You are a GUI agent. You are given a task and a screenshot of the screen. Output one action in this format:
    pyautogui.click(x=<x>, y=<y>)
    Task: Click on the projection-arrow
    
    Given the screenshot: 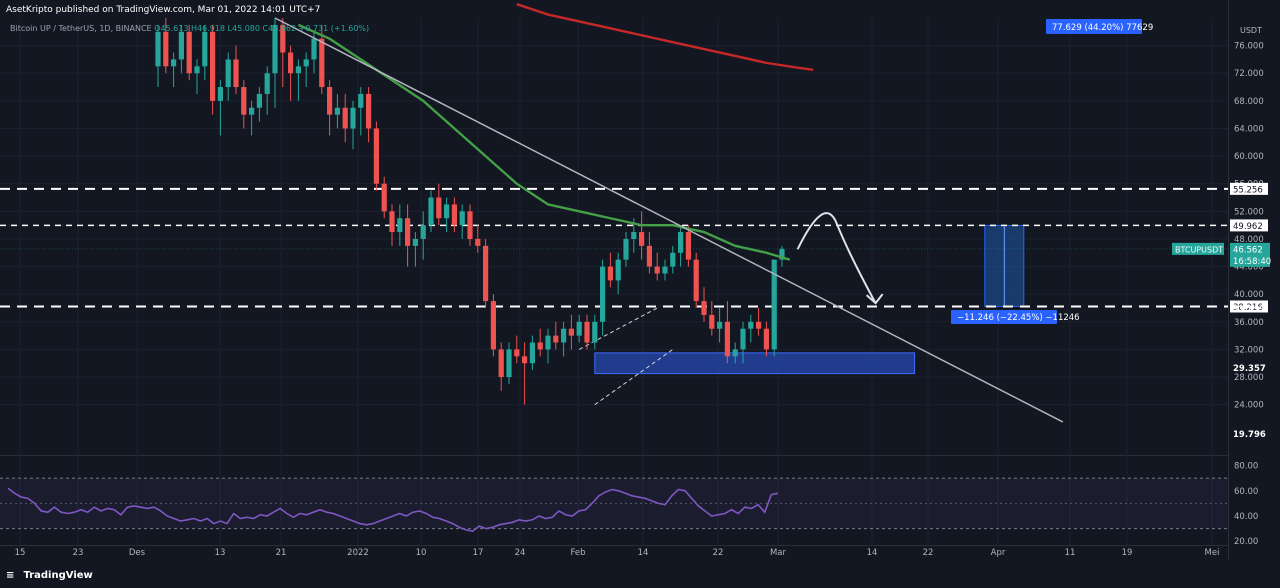 What is the action you would take?
    pyautogui.click(x=836, y=258)
    